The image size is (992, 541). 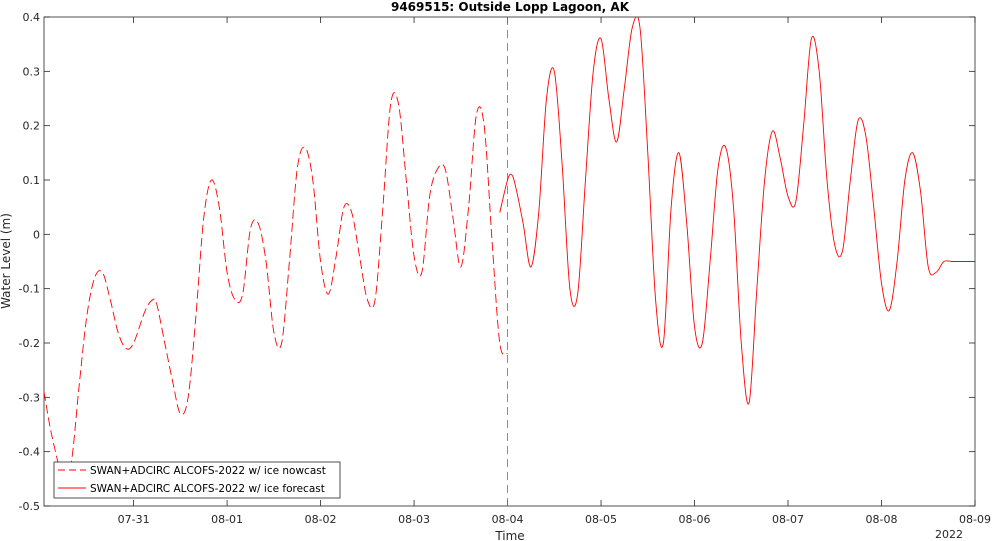 I want to click on y-axis-title: Water Level (m), so click(x=6, y=261).